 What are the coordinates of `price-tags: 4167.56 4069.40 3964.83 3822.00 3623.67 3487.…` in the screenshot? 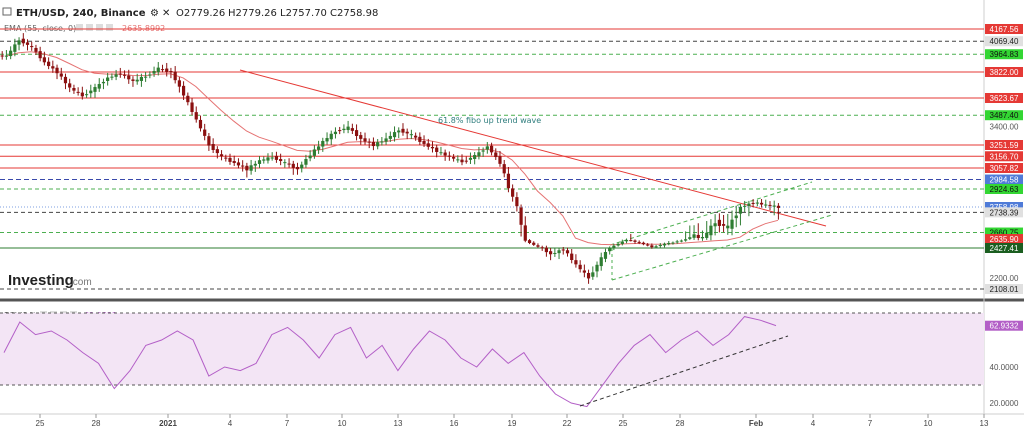 It's located at (1004, 159).